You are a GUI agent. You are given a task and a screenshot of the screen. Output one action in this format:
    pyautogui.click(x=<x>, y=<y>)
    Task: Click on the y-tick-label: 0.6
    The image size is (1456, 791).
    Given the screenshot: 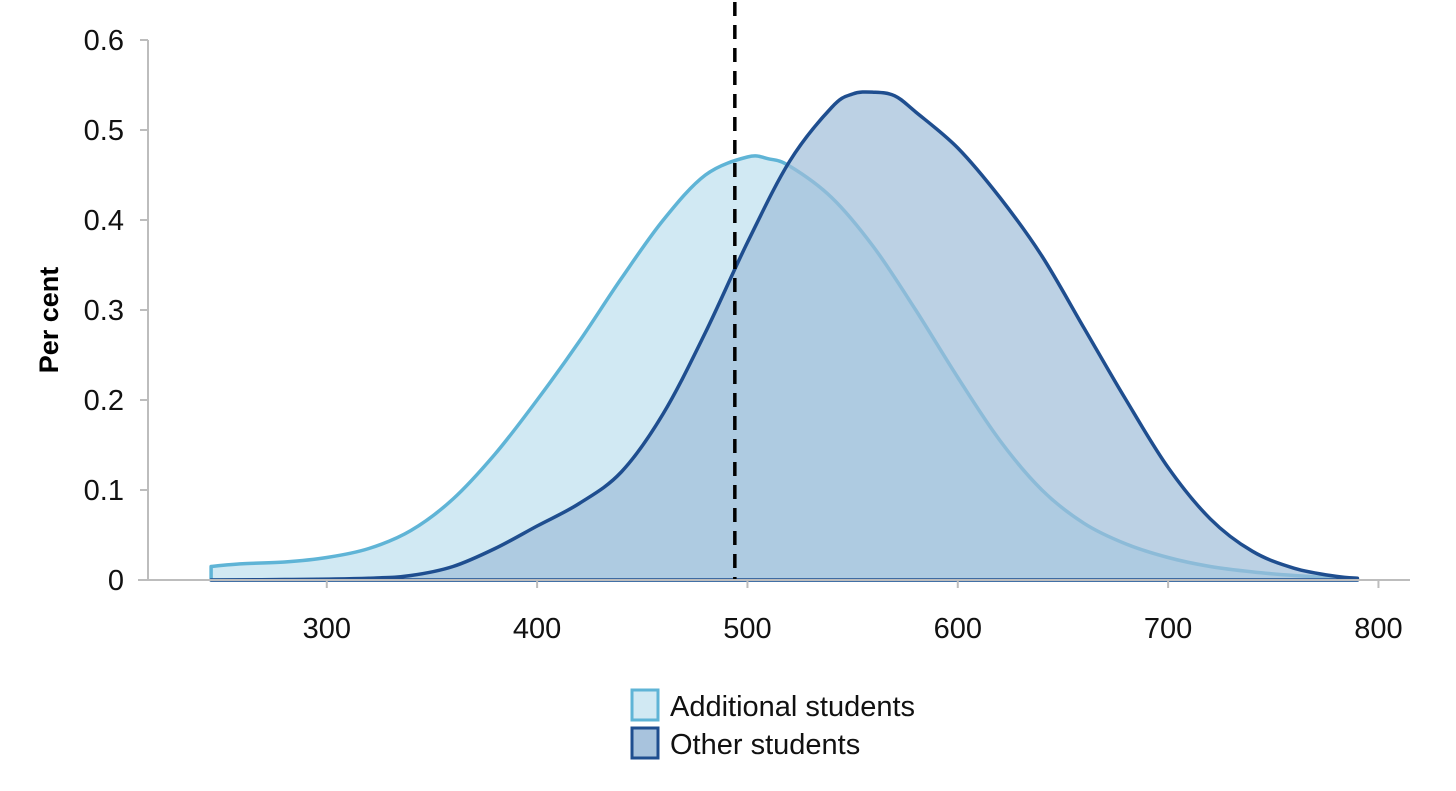 What is the action you would take?
    pyautogui.click(x=104, y=41)
    